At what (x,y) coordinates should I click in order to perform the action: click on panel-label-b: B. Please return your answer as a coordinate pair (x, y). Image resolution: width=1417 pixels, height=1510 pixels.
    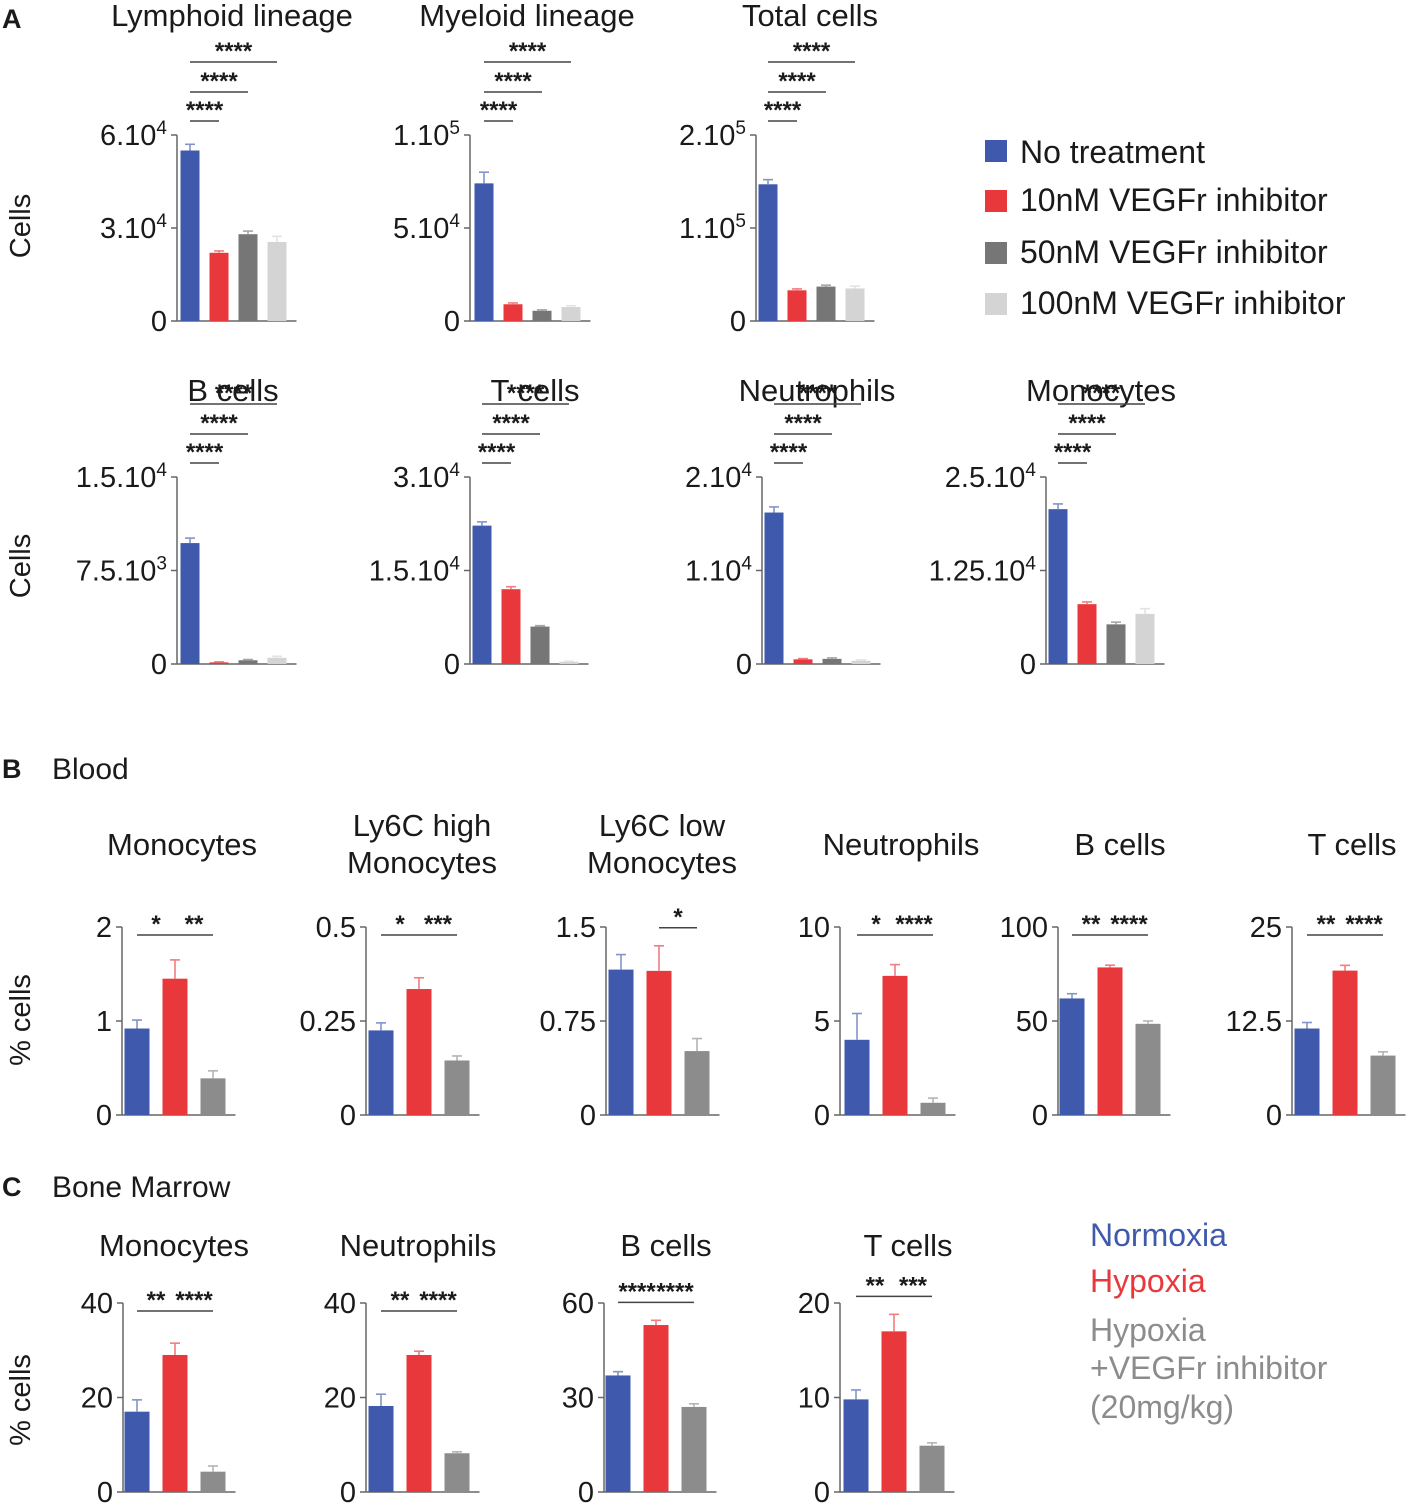
    Looking at the image, I should click on (12, 769).